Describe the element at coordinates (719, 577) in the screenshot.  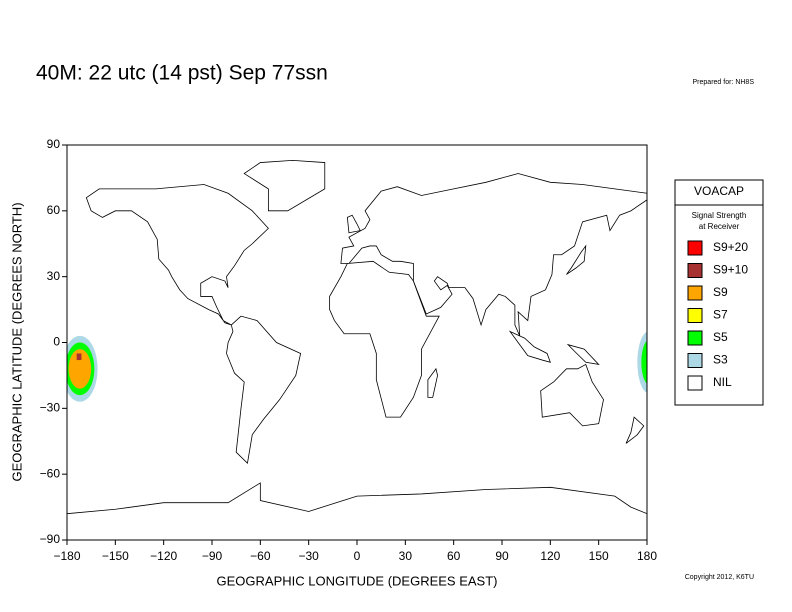
I see `copyright: Copyright 2012, K6TU` at that location.